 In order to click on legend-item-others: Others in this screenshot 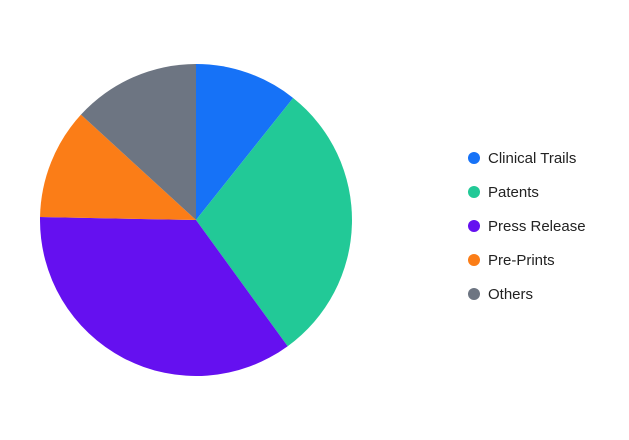, I will do `click(527, 294)`.